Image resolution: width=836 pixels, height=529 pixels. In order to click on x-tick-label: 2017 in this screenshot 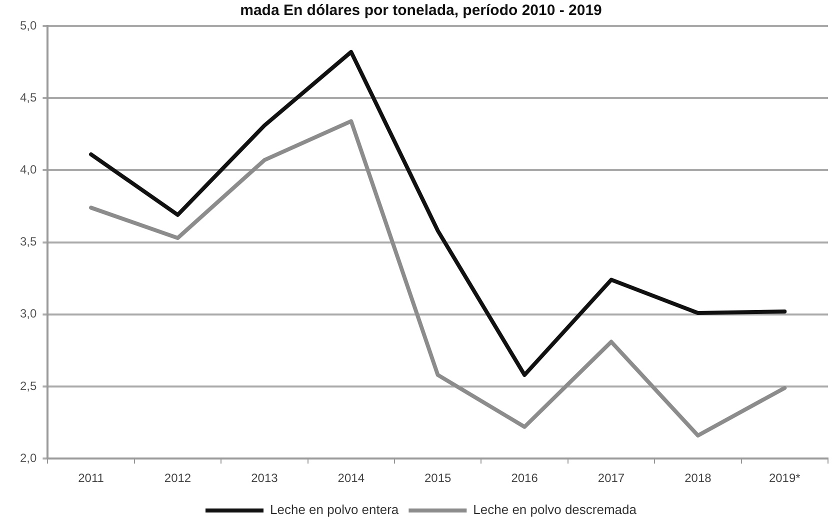, I will do `click(611, 478)`.